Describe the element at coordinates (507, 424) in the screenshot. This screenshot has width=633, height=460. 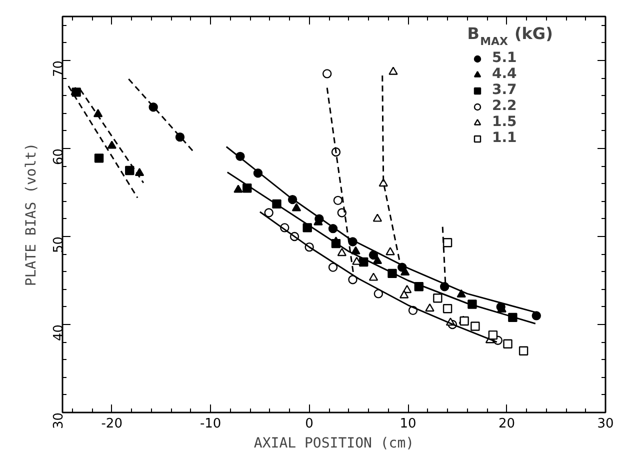
I see `x-tick-label: 20` at that location.